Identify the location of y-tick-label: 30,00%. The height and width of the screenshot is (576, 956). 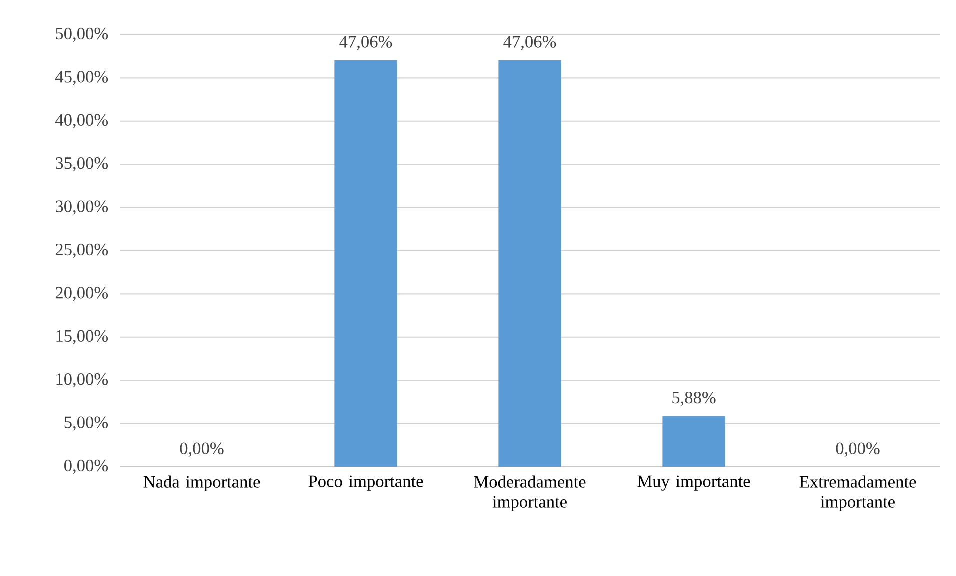
(82, 207).